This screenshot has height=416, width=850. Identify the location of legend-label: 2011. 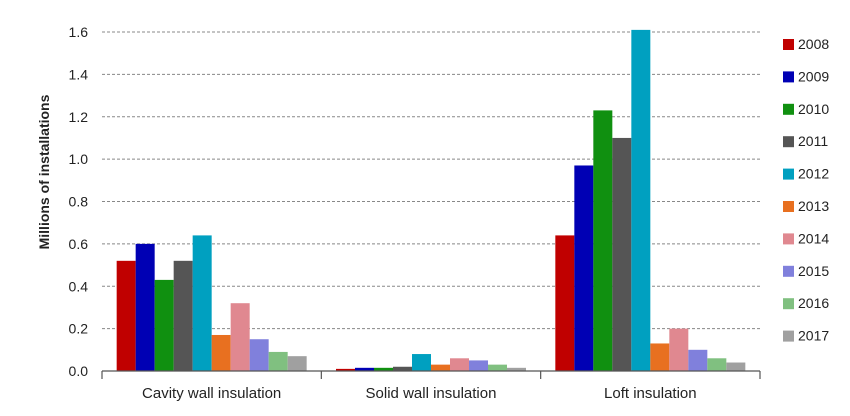
(813, 141).